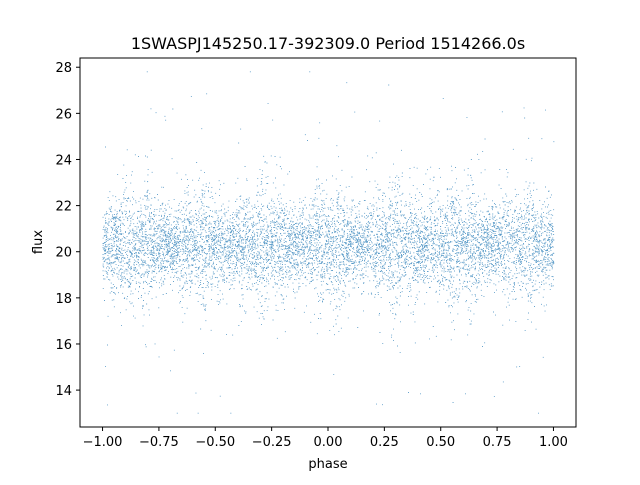  Describe the element at coordinates (63, 68) in the screenshot. I see `y-tick-label: 28` at that location.